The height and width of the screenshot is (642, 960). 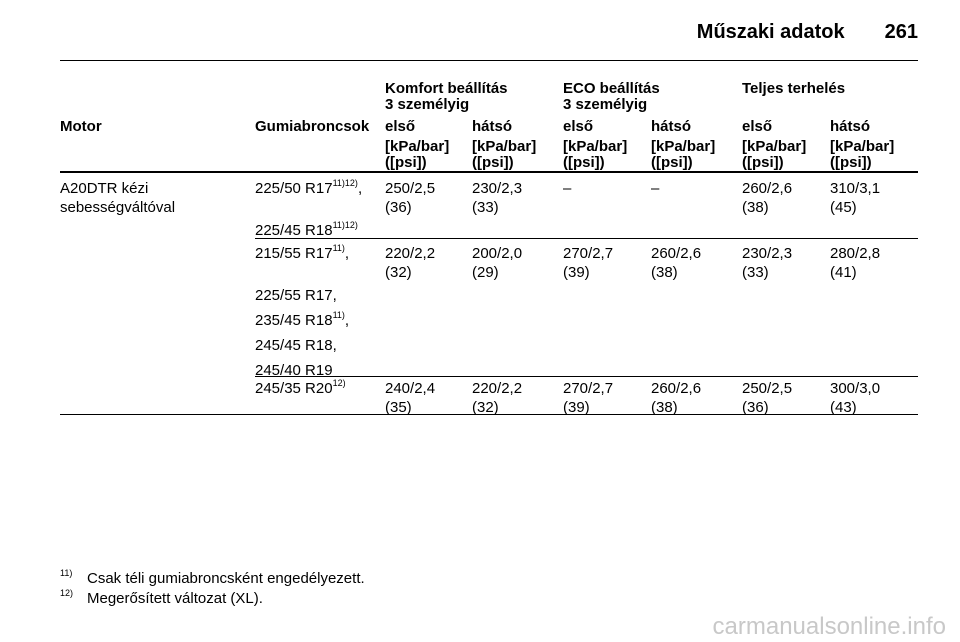 What do you see at coordinates (829, 626) in the screenshot?
I see `watermark: carmanualsonline.info` at bounding box center [829, 626].